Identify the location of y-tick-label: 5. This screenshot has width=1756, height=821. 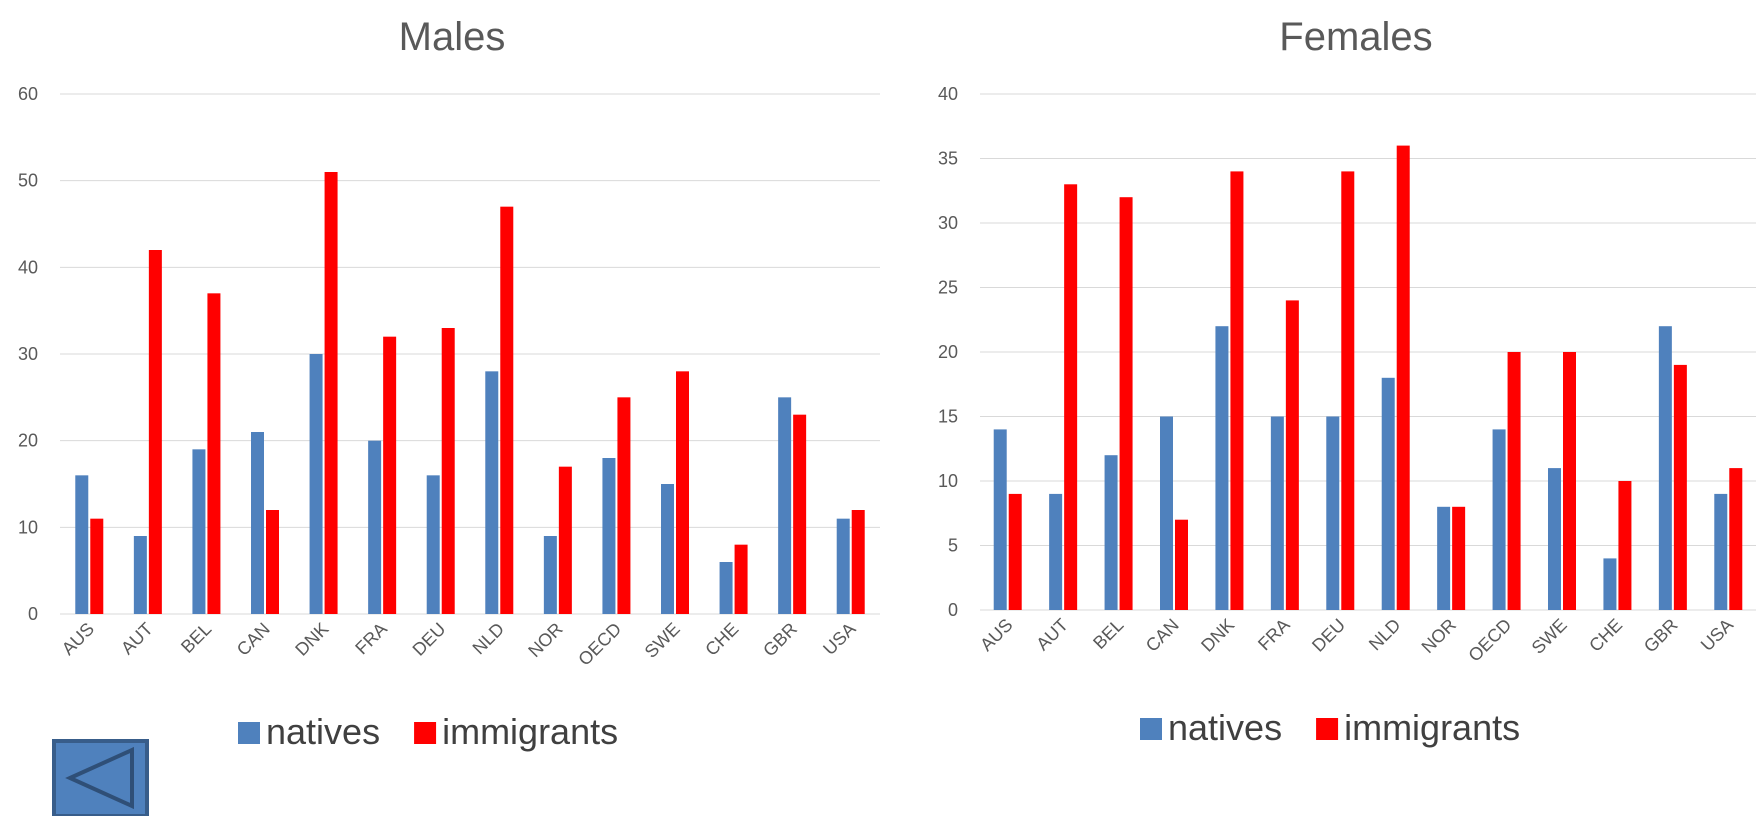
(953, 546).